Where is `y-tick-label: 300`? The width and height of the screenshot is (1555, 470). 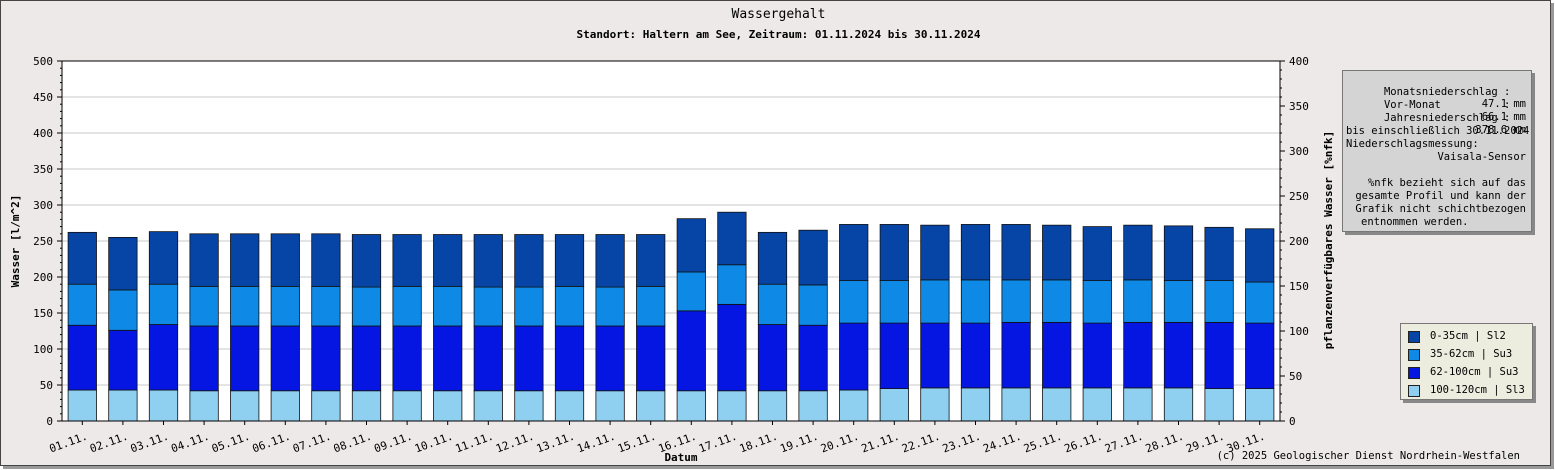 y-tick-label: 300 is located at coordinates (43, 205).